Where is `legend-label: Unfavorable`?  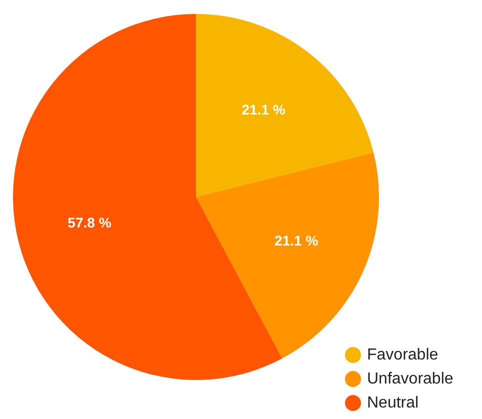
legend-label: Unfavorable is located at coordinates (410, 379).